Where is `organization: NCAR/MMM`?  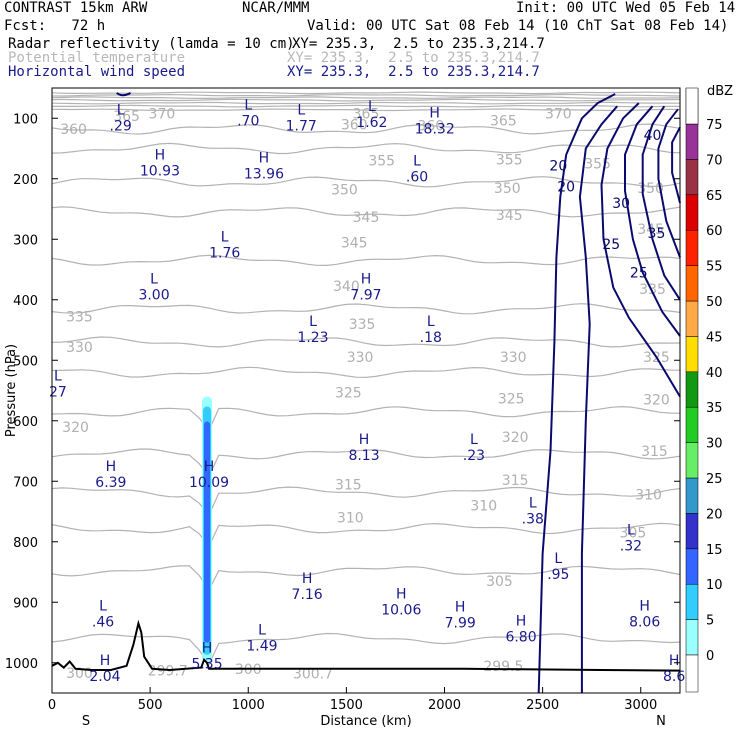 organization: NCAR/MMM is located at coordinates (276, 8).